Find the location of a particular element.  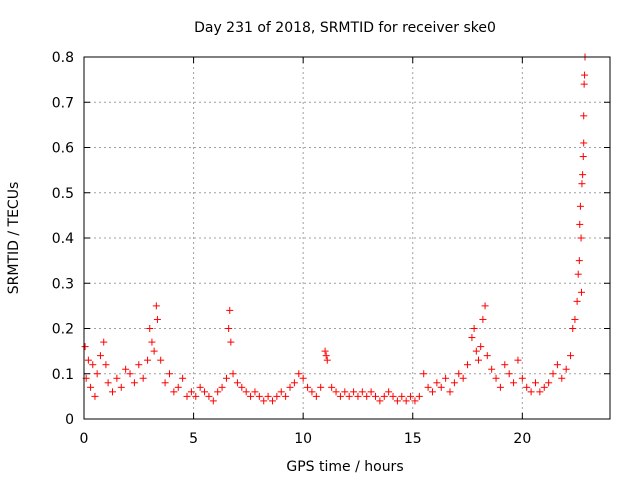

y-tick-label: 0.5 is located at coordinates (63, 194).